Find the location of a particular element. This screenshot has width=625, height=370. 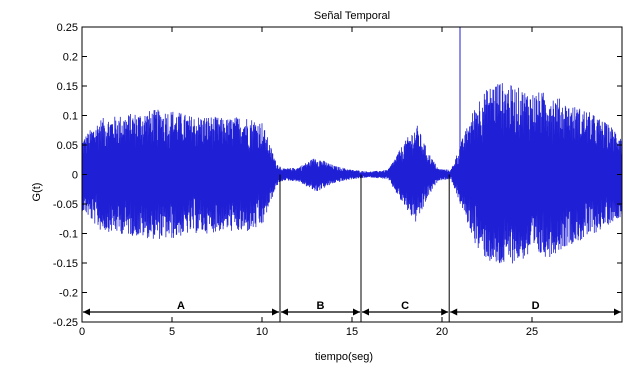

segment-label-A: A is located at coordinates (181, 306).